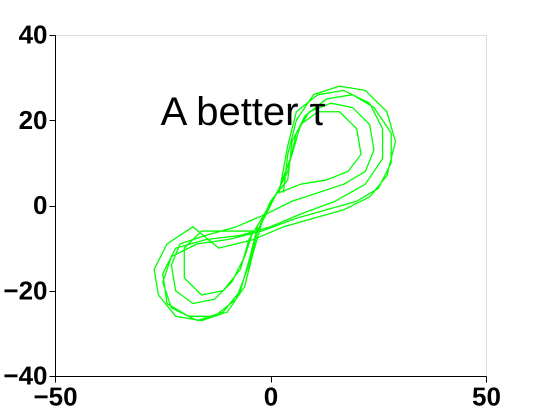 The height and width of the screenshot is (412, 545). I want to click on x-tick-label: 50, so click(486, 397).